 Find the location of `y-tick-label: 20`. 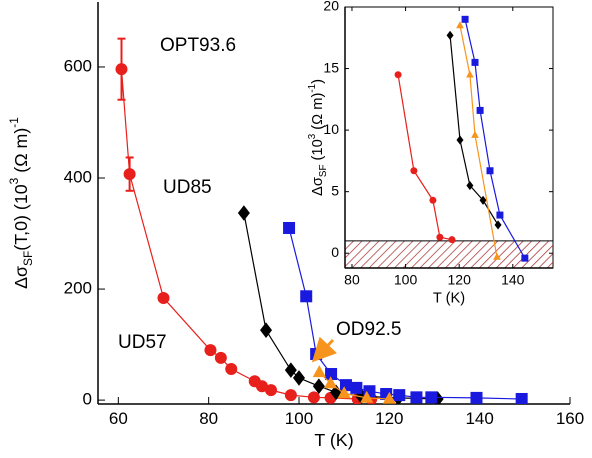

y-tick-label: 20 is located at coordinates (331, 7).